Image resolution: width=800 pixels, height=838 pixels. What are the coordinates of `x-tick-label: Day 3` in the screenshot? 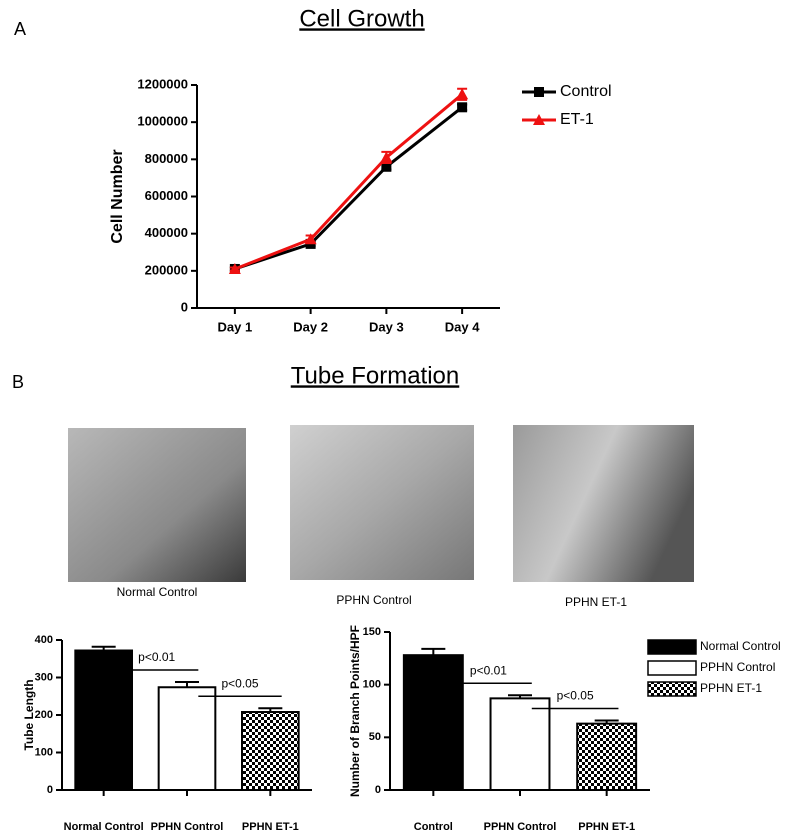 It's located at (386, 326).